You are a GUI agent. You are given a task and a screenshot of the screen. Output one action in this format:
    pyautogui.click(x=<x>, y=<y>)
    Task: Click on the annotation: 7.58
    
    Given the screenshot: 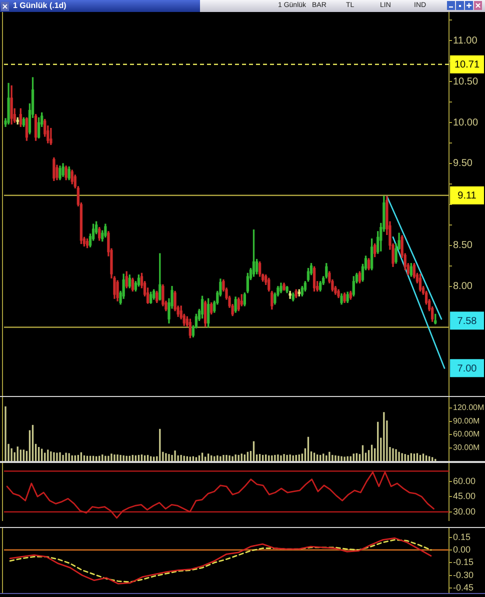 What is the action you would take?
    pyautogui.click(x=467, y=321)
    